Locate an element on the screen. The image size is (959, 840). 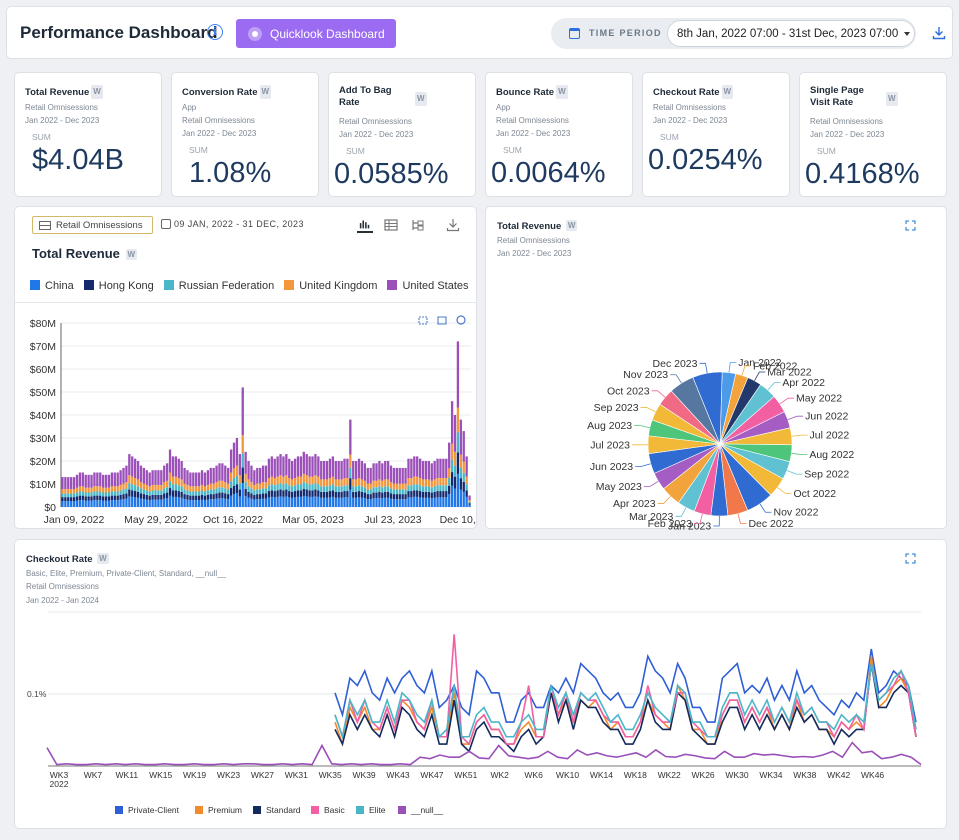
zoom-select-icon is located at coordinates (423, 320).